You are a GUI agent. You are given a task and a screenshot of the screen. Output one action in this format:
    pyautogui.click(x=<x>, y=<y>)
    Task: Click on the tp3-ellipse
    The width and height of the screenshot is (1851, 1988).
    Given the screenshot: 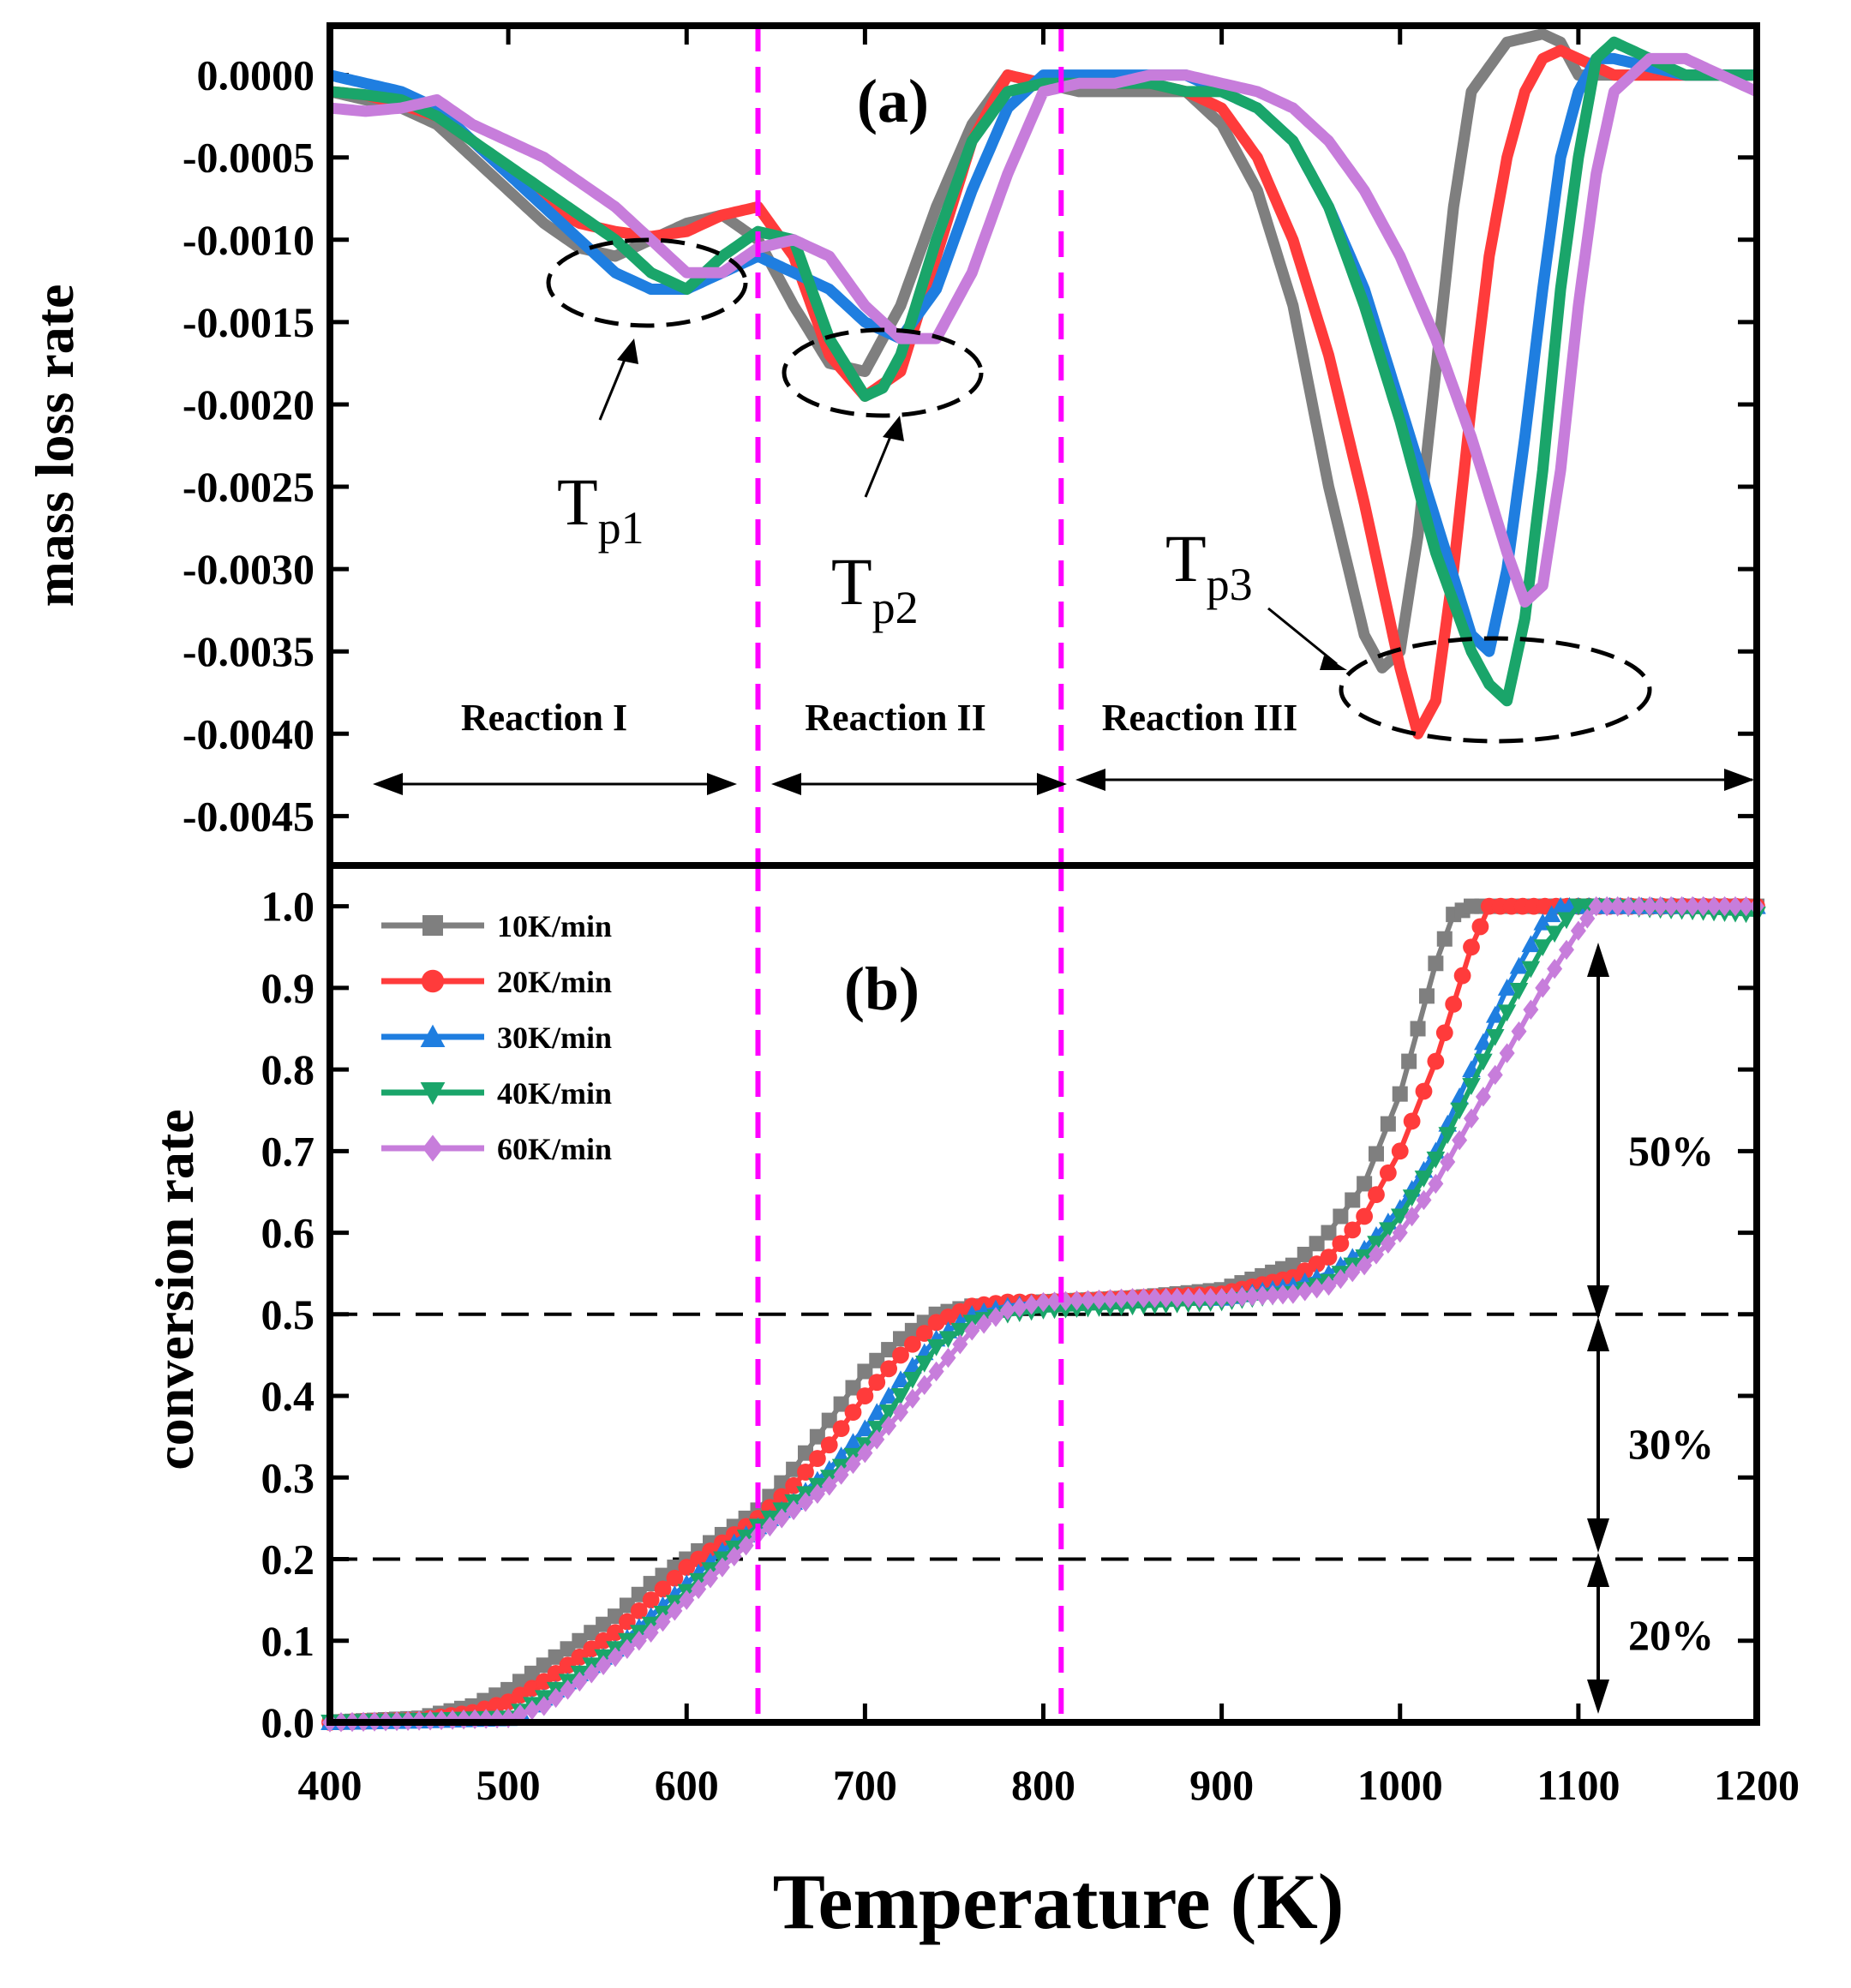 What is the action you would take?
    pyautogui.click(x=1495, y=690)
    